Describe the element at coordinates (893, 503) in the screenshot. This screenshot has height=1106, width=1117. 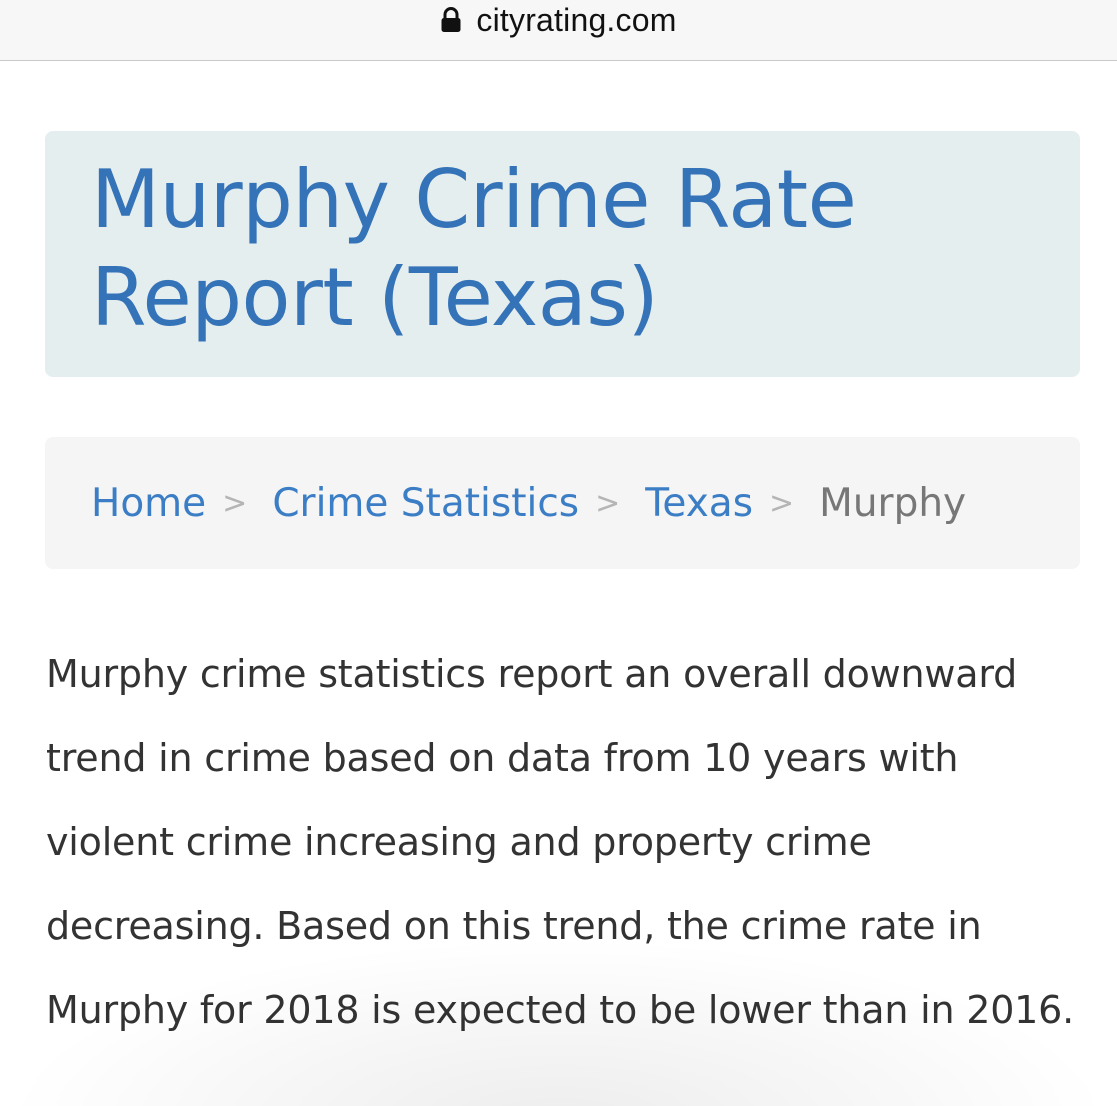
I see `breadcrumb-current-murphy: Murphy` at that location.